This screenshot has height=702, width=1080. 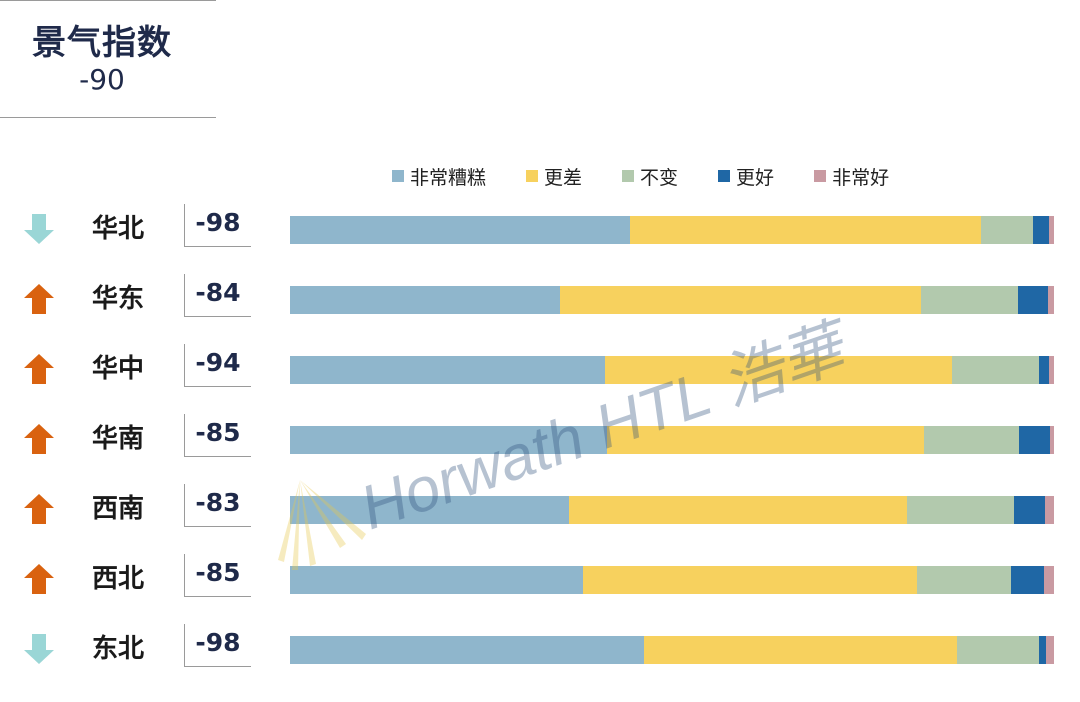 I want to click on score-cell: -84, so click(x=217, y=295).